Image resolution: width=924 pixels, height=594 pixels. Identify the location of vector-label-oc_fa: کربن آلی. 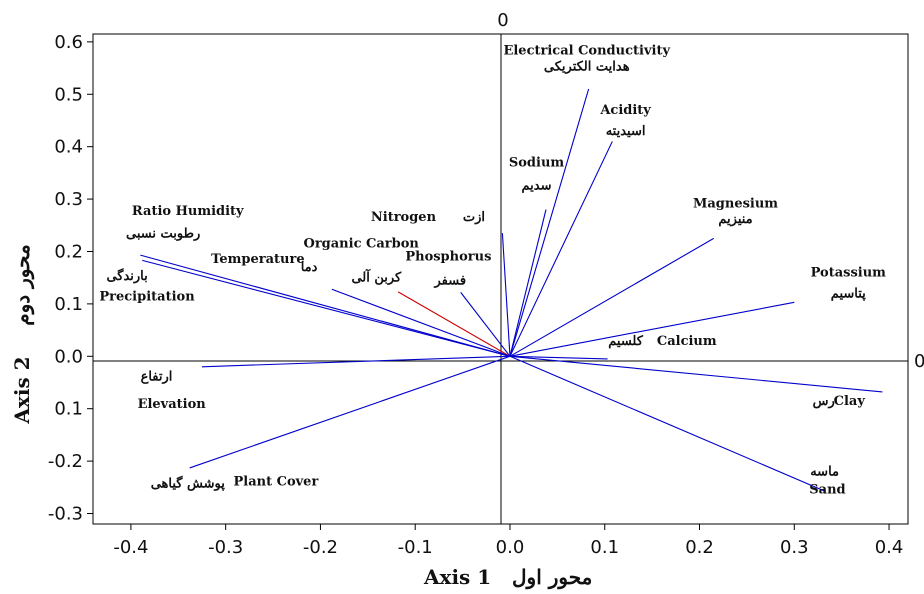
(376, 276).